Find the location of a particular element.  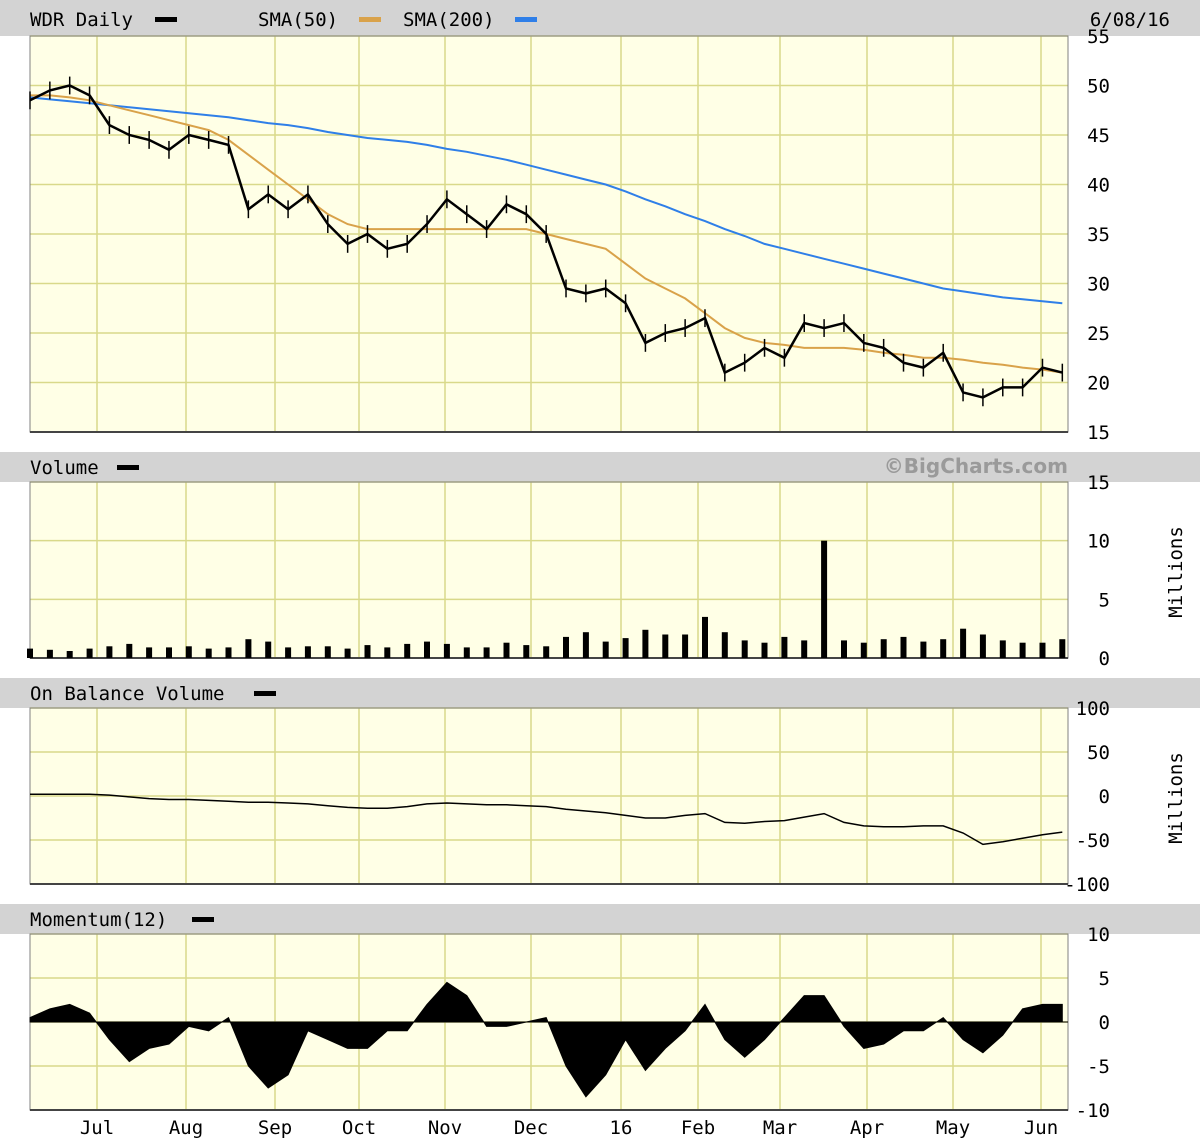

volume-units-label: Millions is located at coordinates (1176, 572).